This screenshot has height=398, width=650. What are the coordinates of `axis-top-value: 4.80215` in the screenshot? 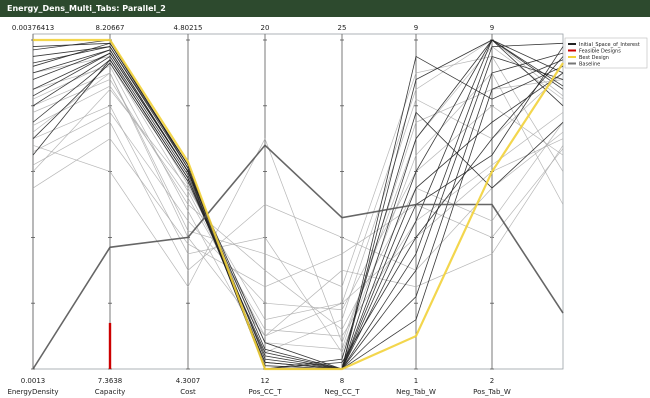 It's located at (188, 28).